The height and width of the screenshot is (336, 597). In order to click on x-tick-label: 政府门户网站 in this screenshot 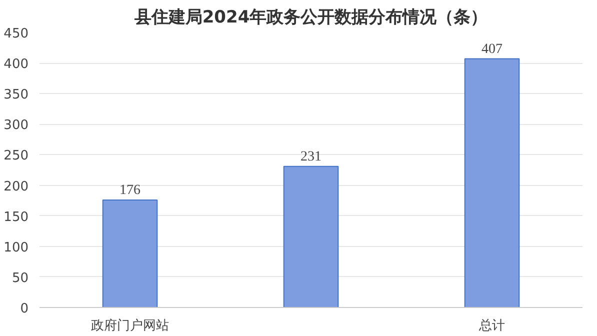, I will do `click(130, 326)`.